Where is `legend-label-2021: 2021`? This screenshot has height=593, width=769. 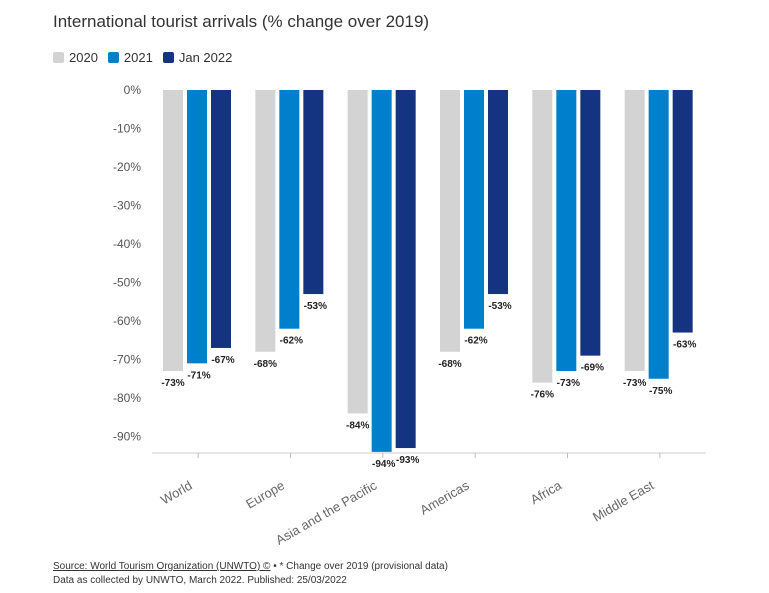
legend-label-2021: 2021 is located at coordinates (138, 57).